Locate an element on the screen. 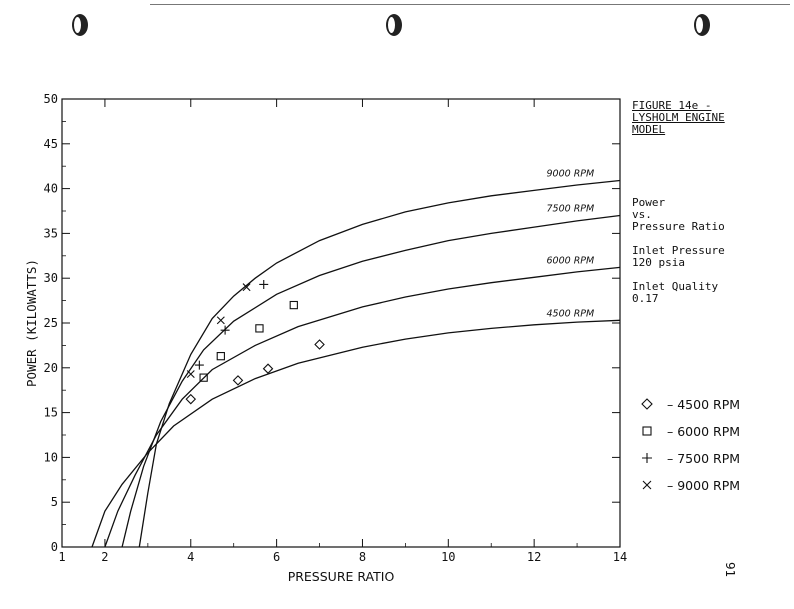  y-tick-label: 45 is located at coordinates (51, 144).